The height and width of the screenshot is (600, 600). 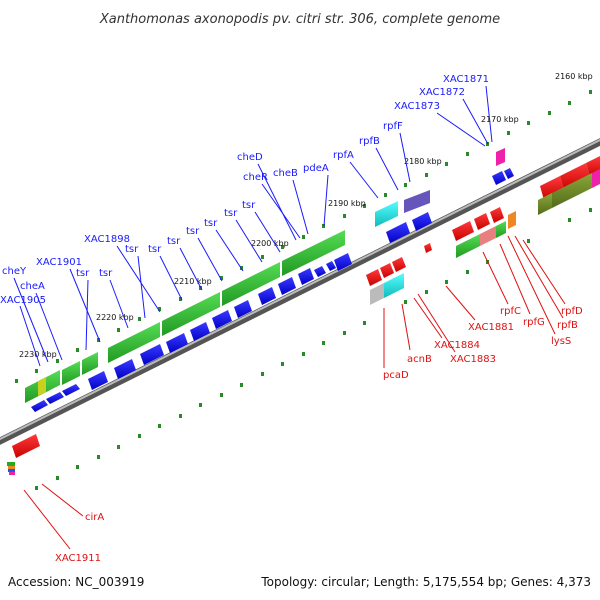 What do you see at coordinates (94, 517) in the screenshot?
I see `gene-label-reverse: cirA` at bounding box center [94, 517].